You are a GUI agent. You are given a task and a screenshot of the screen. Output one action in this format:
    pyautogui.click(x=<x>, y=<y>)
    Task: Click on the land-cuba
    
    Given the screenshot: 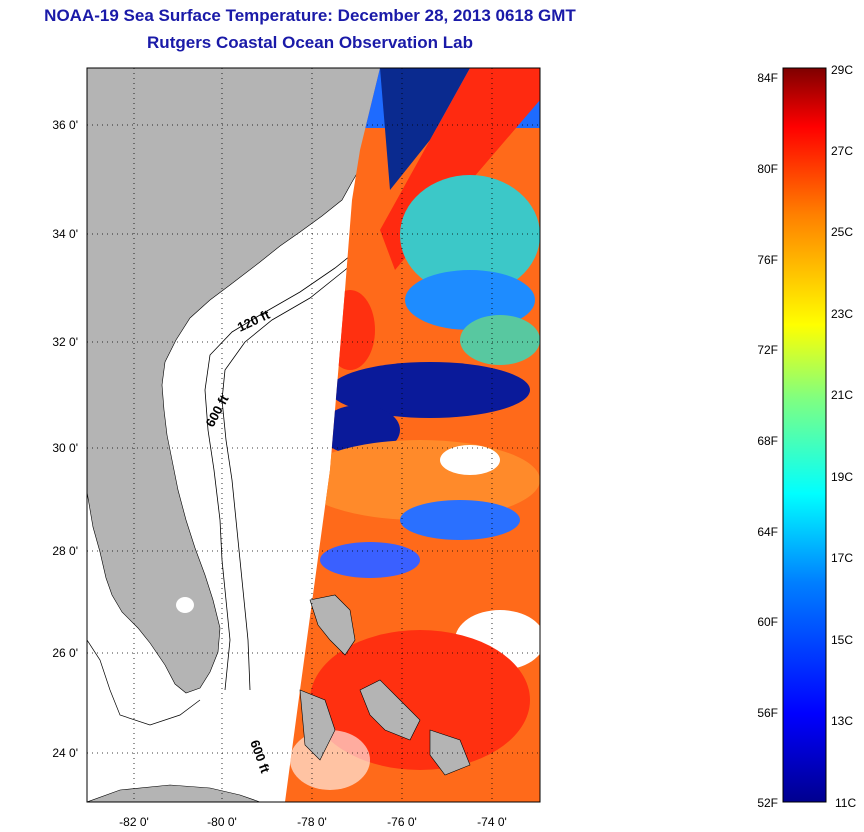 What is the action you would take?
    pyautogui.click(x=174, y=793)
    